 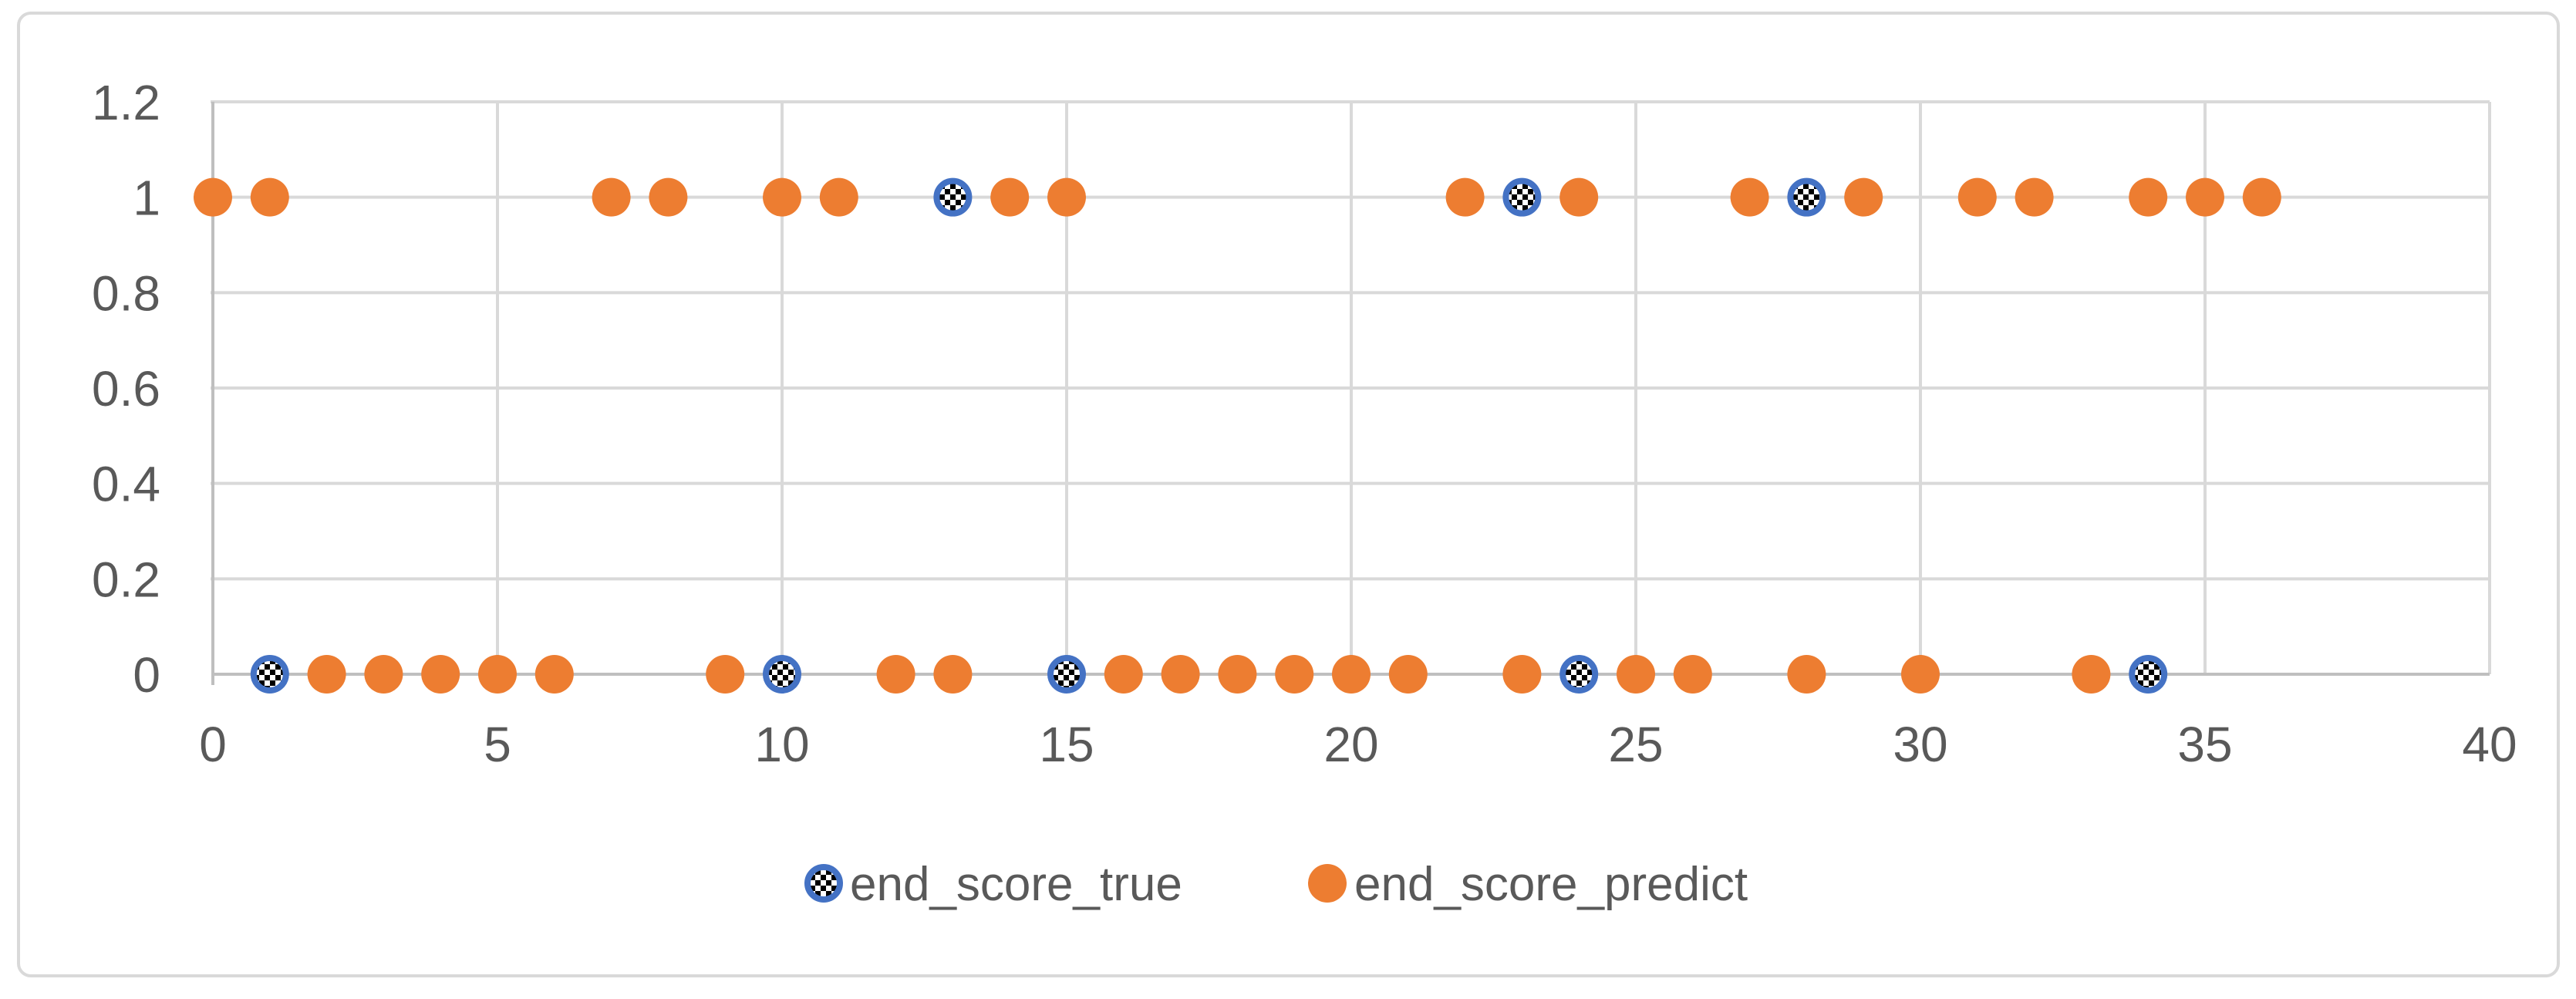 I want to click on x-tick-label: 40, so click(x=2489, y=744).